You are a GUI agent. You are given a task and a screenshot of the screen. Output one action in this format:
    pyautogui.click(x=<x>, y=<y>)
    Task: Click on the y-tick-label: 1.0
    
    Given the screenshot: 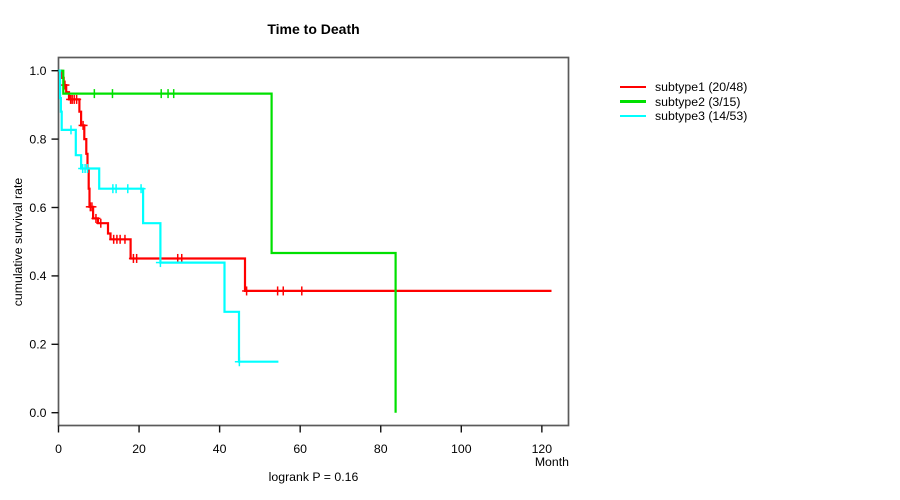 What is the action you would take?
    pyautogui.click(x=37, y=71)
    